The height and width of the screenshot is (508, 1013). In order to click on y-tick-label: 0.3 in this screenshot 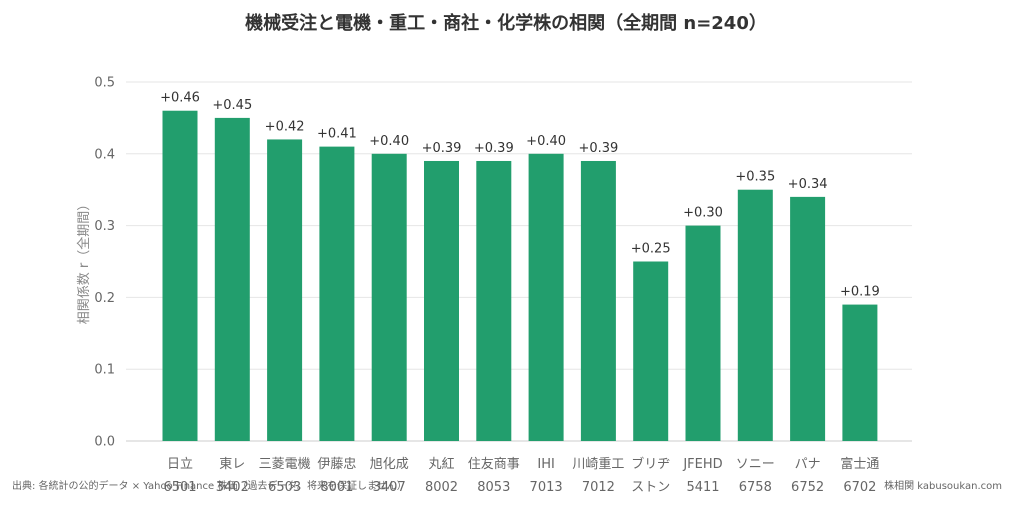, I will do `click(104, 226)`.